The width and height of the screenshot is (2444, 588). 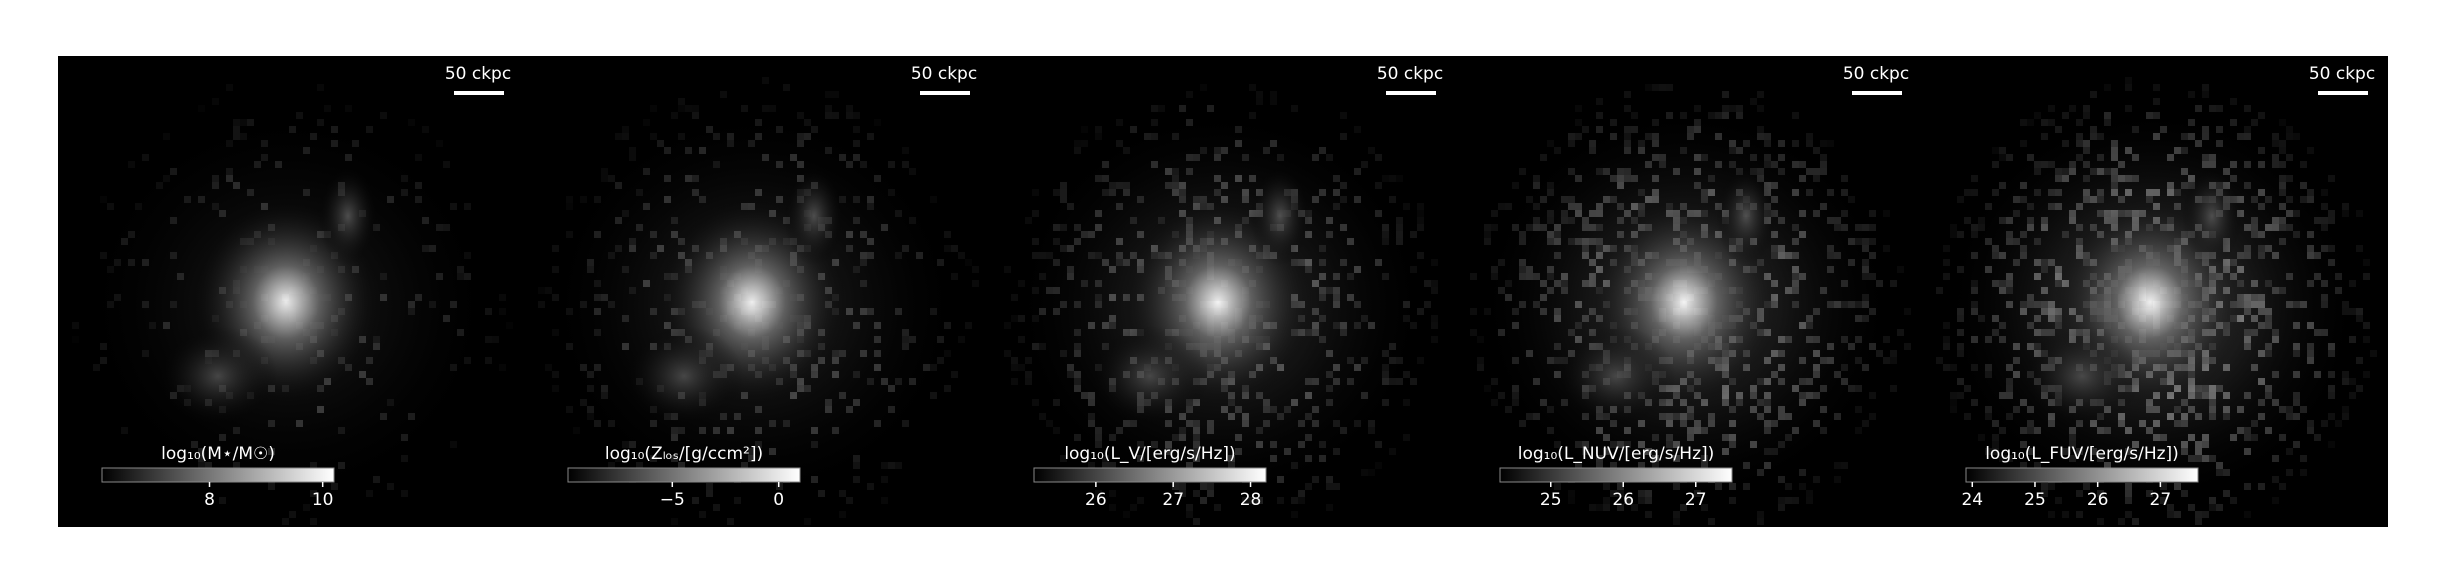 I want to click on colorbar-tick-label: 26, so click(x=2098, y=500).